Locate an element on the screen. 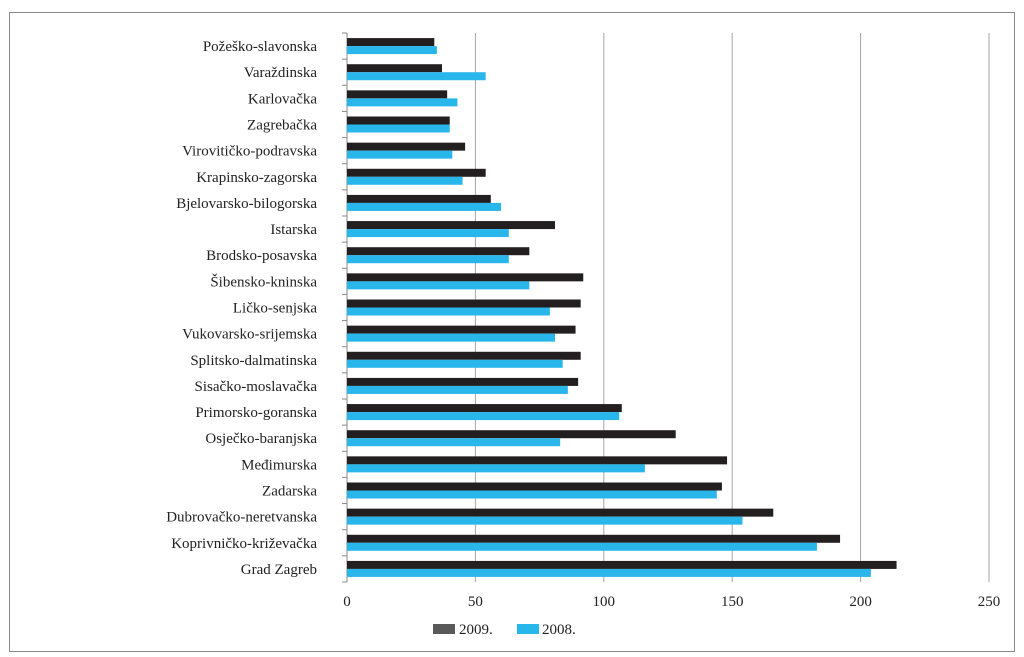 The height and width of the screenshot is (657, 1024). y-tick-label: Karlovačka is located at coordinates (282, 99).